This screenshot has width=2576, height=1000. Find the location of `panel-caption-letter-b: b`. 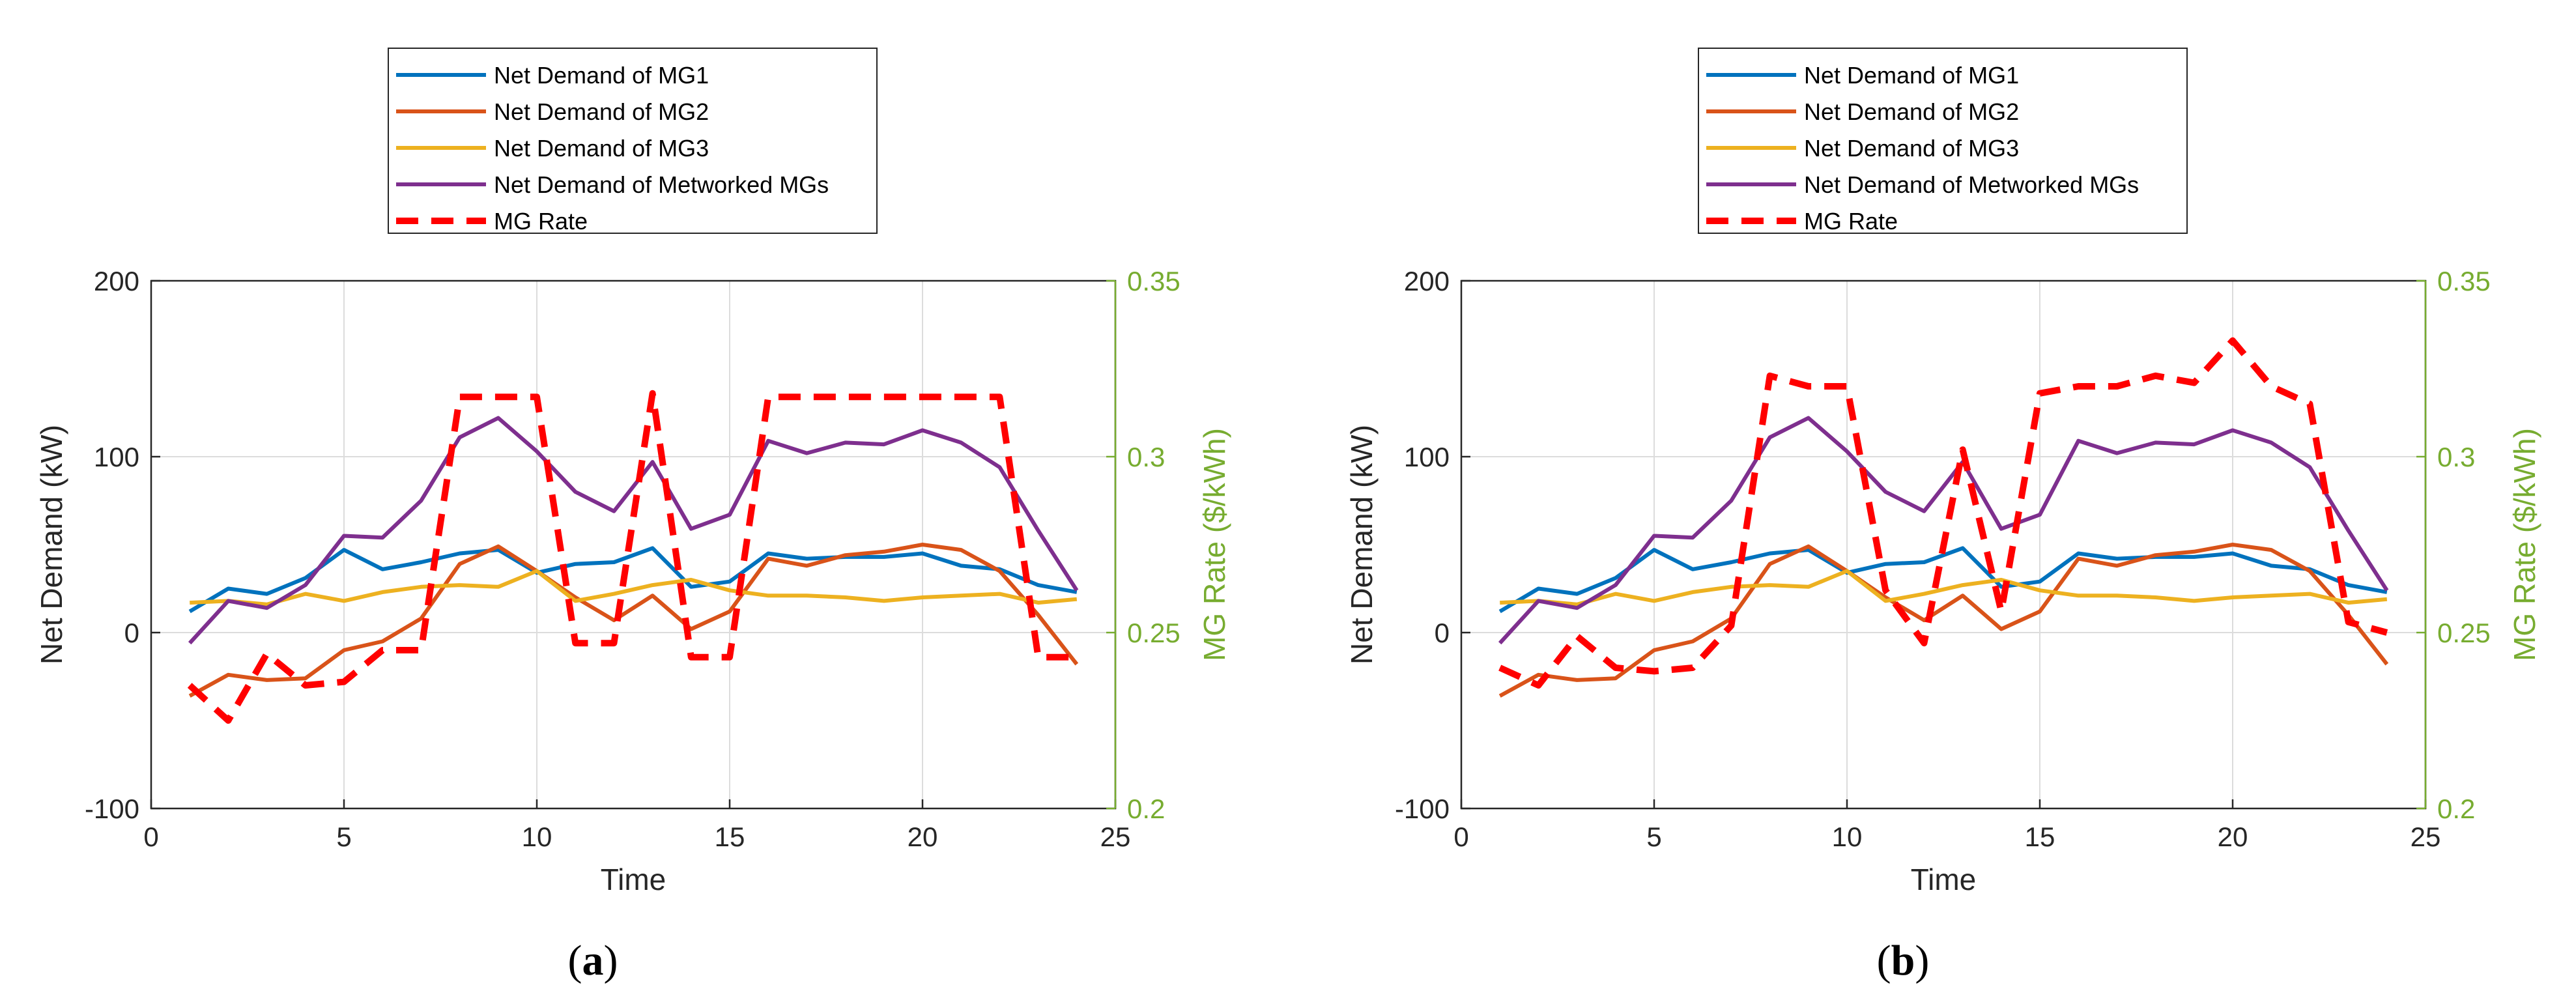

panel-caption-letter-b: b is located at coordinates (1903, 960).